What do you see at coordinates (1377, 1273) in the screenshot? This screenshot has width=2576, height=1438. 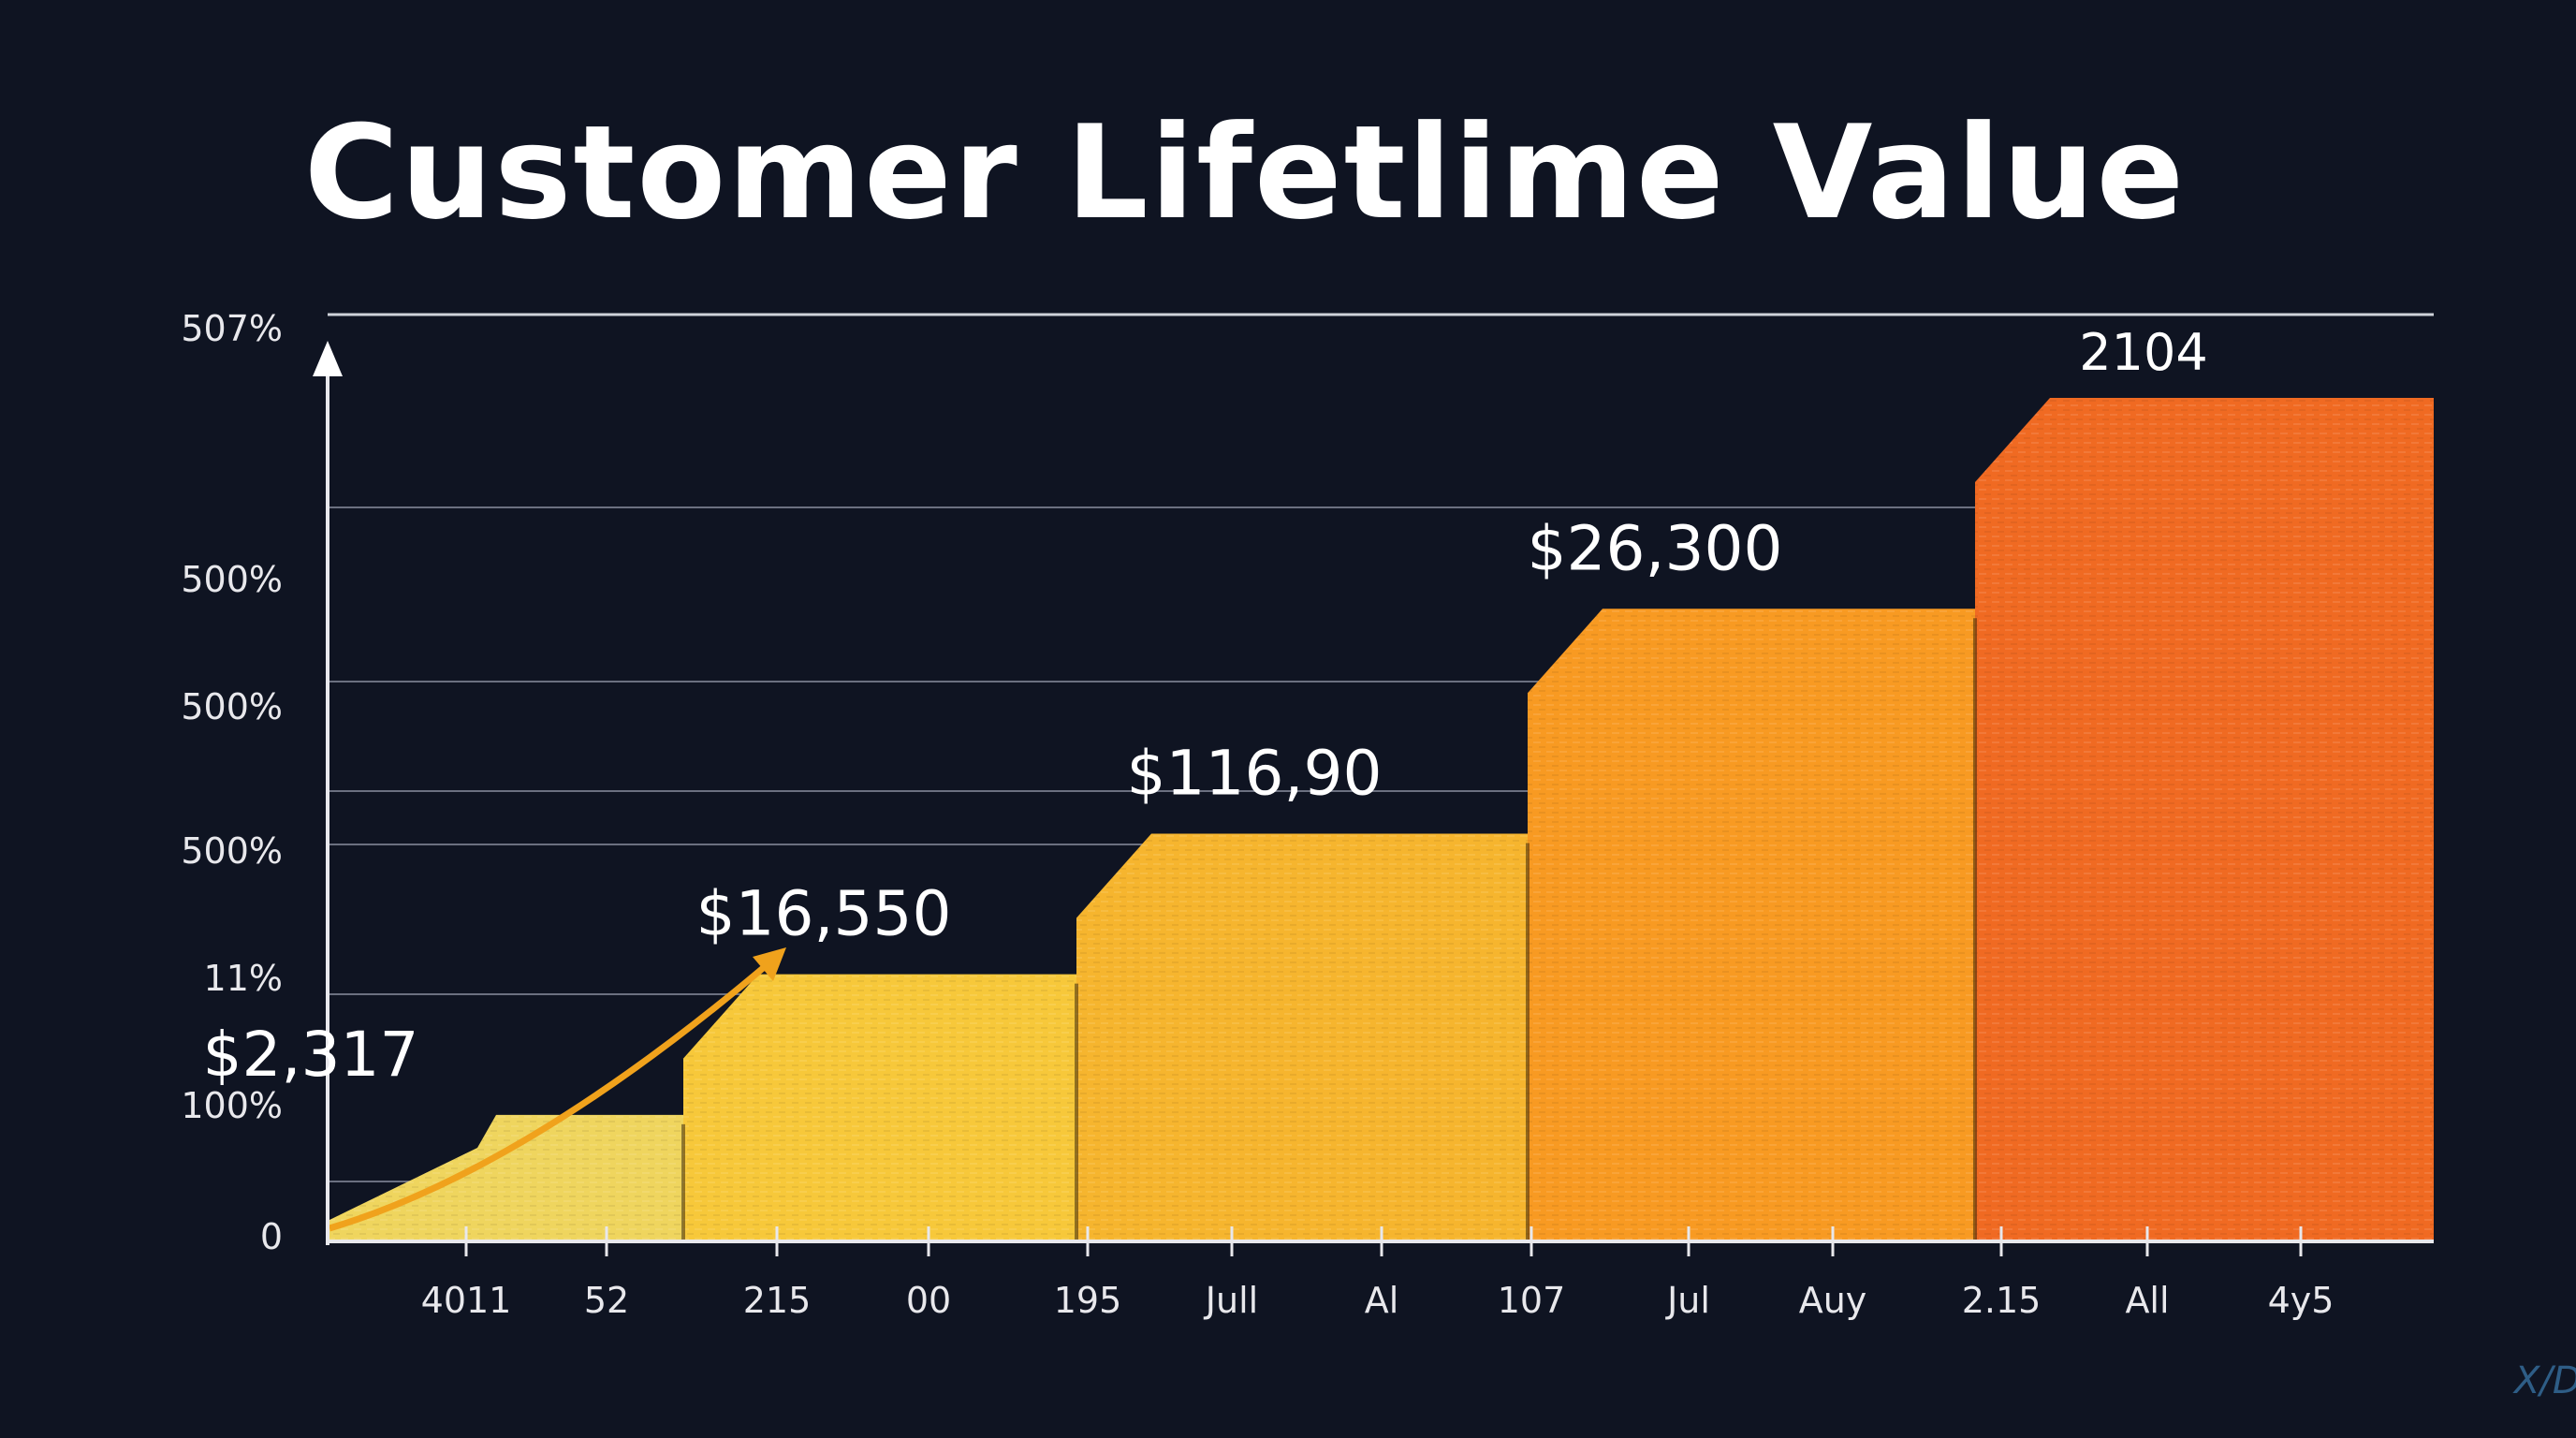 I see `x-axis-ticks: 4011 52 215 00 195 Jull Al 107 Jul Auy 2.15 All 4y5` at bounding box center [1377, 1273].